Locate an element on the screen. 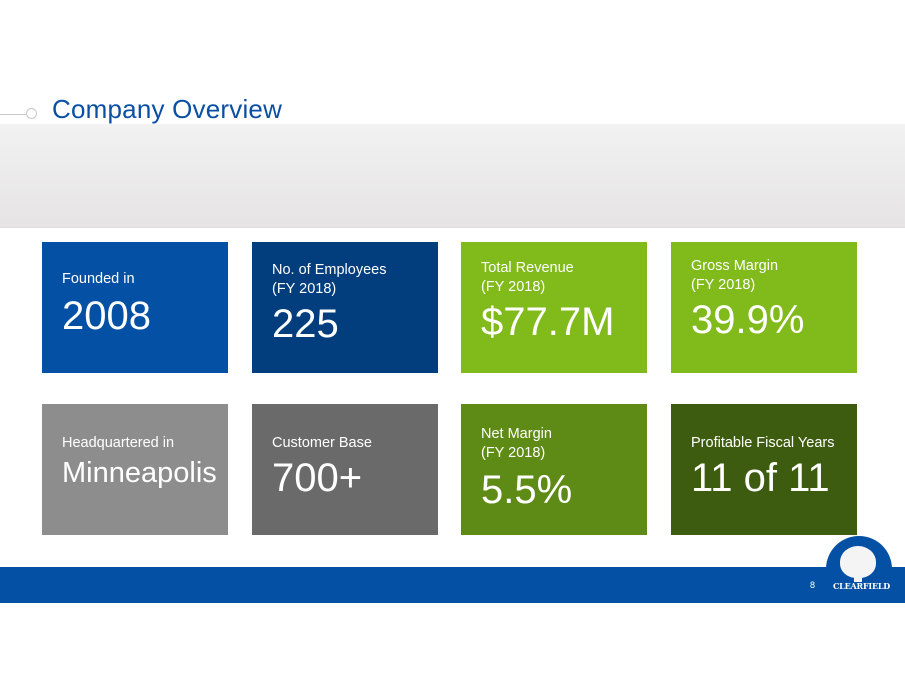 This screenshot has width=905, height=699. tile-gross-margin: Gross Margin (FY 2018) 39.9% is located at coordinates (764, 307).